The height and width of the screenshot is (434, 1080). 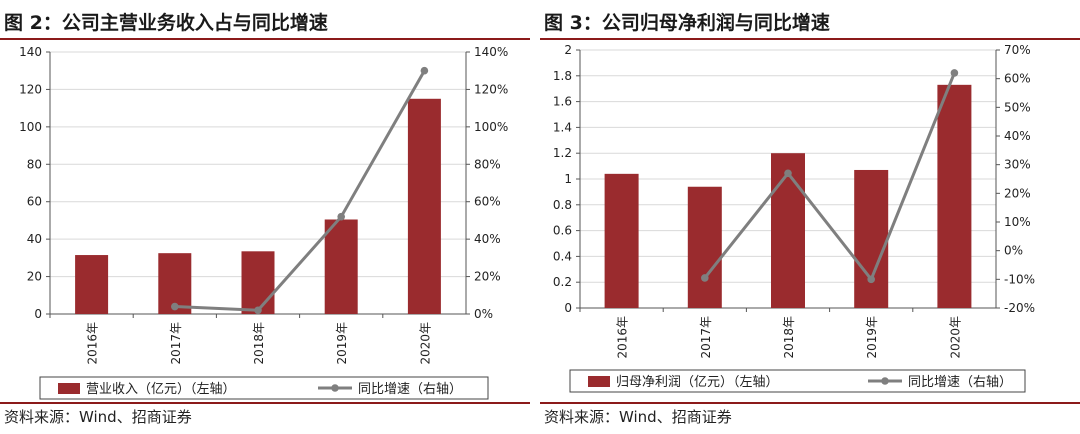 What do you see at coordinates (1017, 222) in the screenshot?
I see `right-tick-label: 10%` at bounding box center [1017, 222].